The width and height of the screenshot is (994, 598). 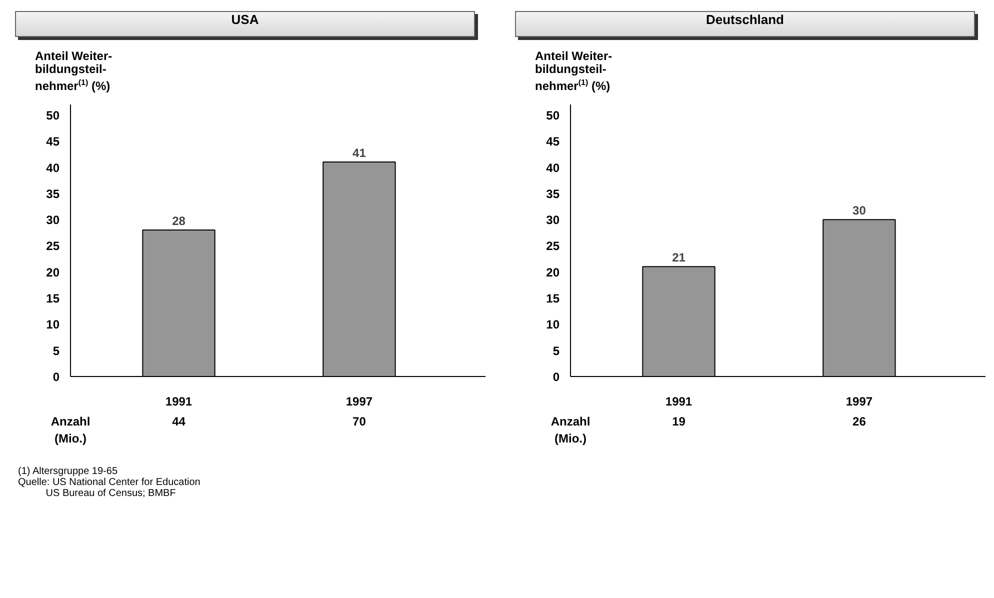 What do you see at coordinates (111, 493) in the screenshot?
I see `text: US Bureau of Census; BMBF` at bounding box center [111, 493].